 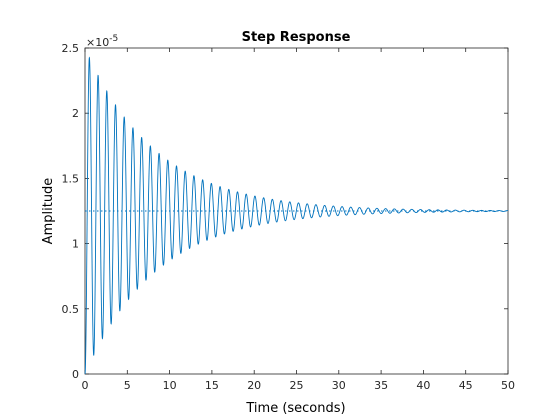 I want to click on x-tick-label: 15, so click(x=212, y=385).